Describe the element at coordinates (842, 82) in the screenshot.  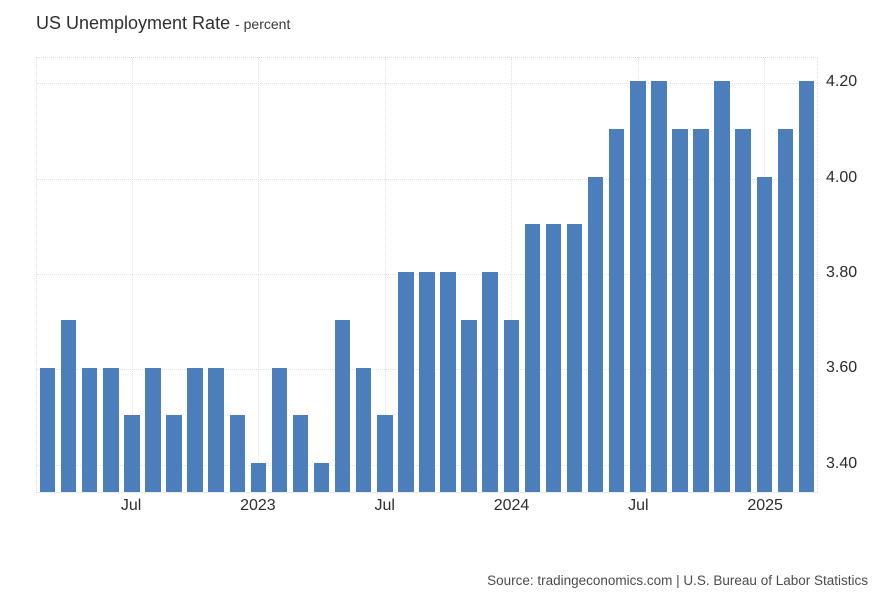
I see `y-tick-label: 4.20` at that location.